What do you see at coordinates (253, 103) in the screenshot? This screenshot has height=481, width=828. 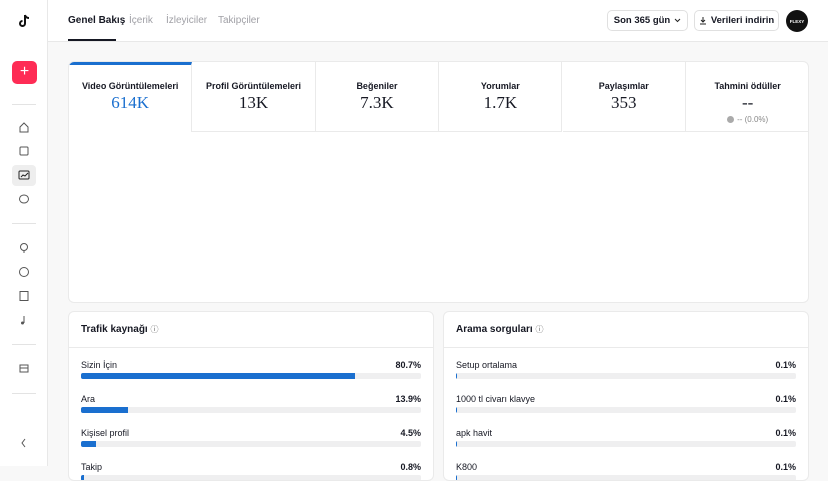 I see `metric-value: 13K` at bounding box center [253, 103].